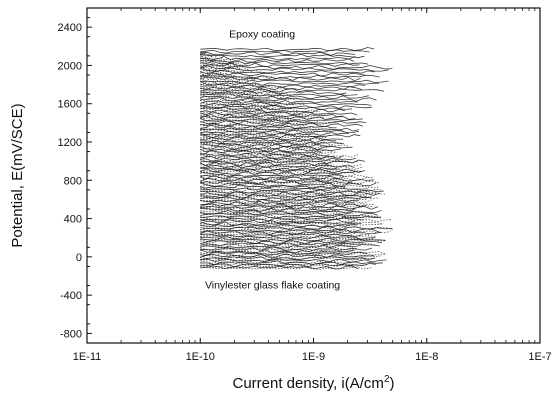 The height and width of the screenshot is (398, 553). What do you see at coordinates (70, 143) in the screenshot?
I see `y-tick-label: 1200` at bounding box center [70, 143].